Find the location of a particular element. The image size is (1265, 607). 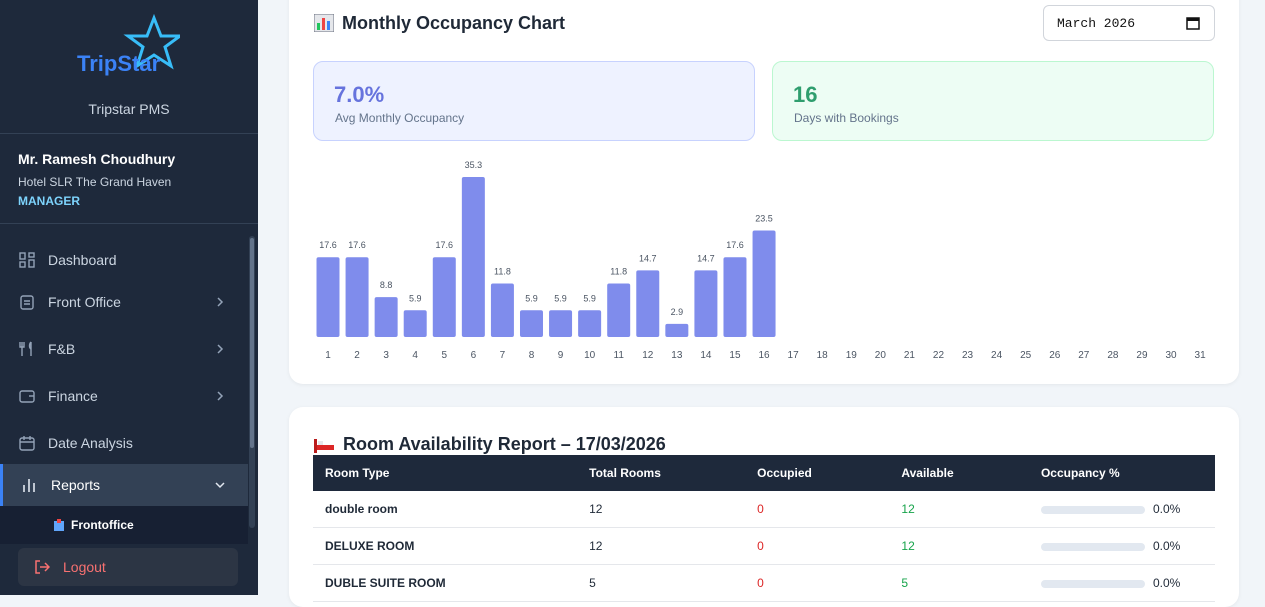

menu-label: Reports is located at coordinates (76, 485).